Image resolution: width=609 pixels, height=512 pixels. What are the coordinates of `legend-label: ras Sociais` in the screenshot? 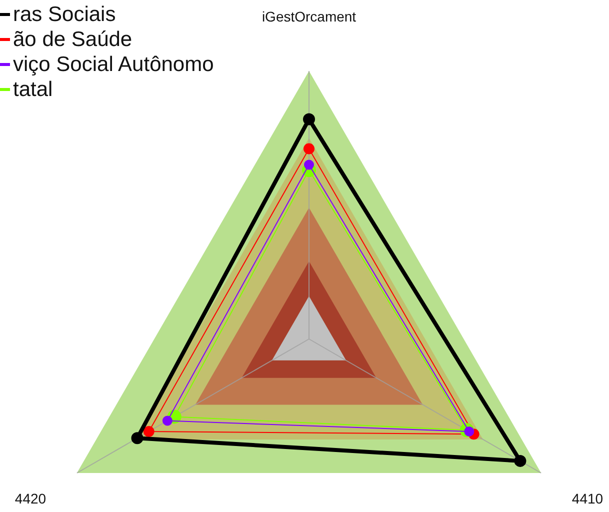 It's located at (64, 14).